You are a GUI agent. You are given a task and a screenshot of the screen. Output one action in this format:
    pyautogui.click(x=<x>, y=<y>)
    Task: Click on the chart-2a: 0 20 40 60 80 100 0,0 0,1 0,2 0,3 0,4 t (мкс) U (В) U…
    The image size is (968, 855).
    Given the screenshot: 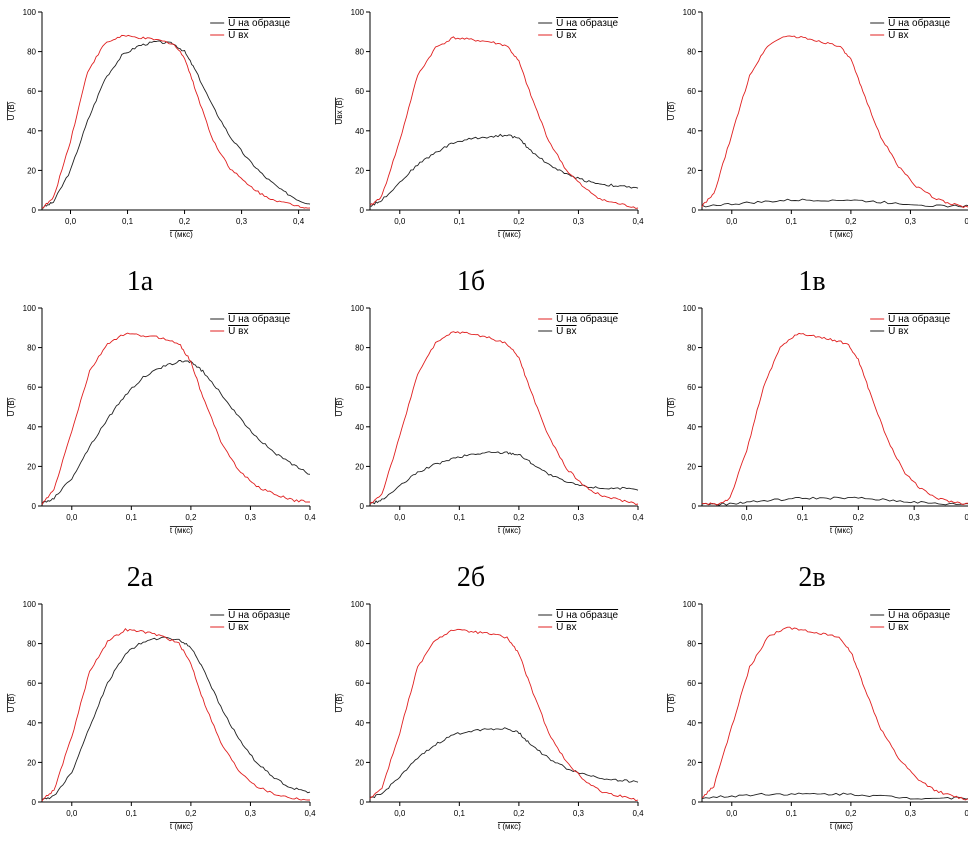 What is the action you would take?
    pyautogui.click(x=161, y=419)
    